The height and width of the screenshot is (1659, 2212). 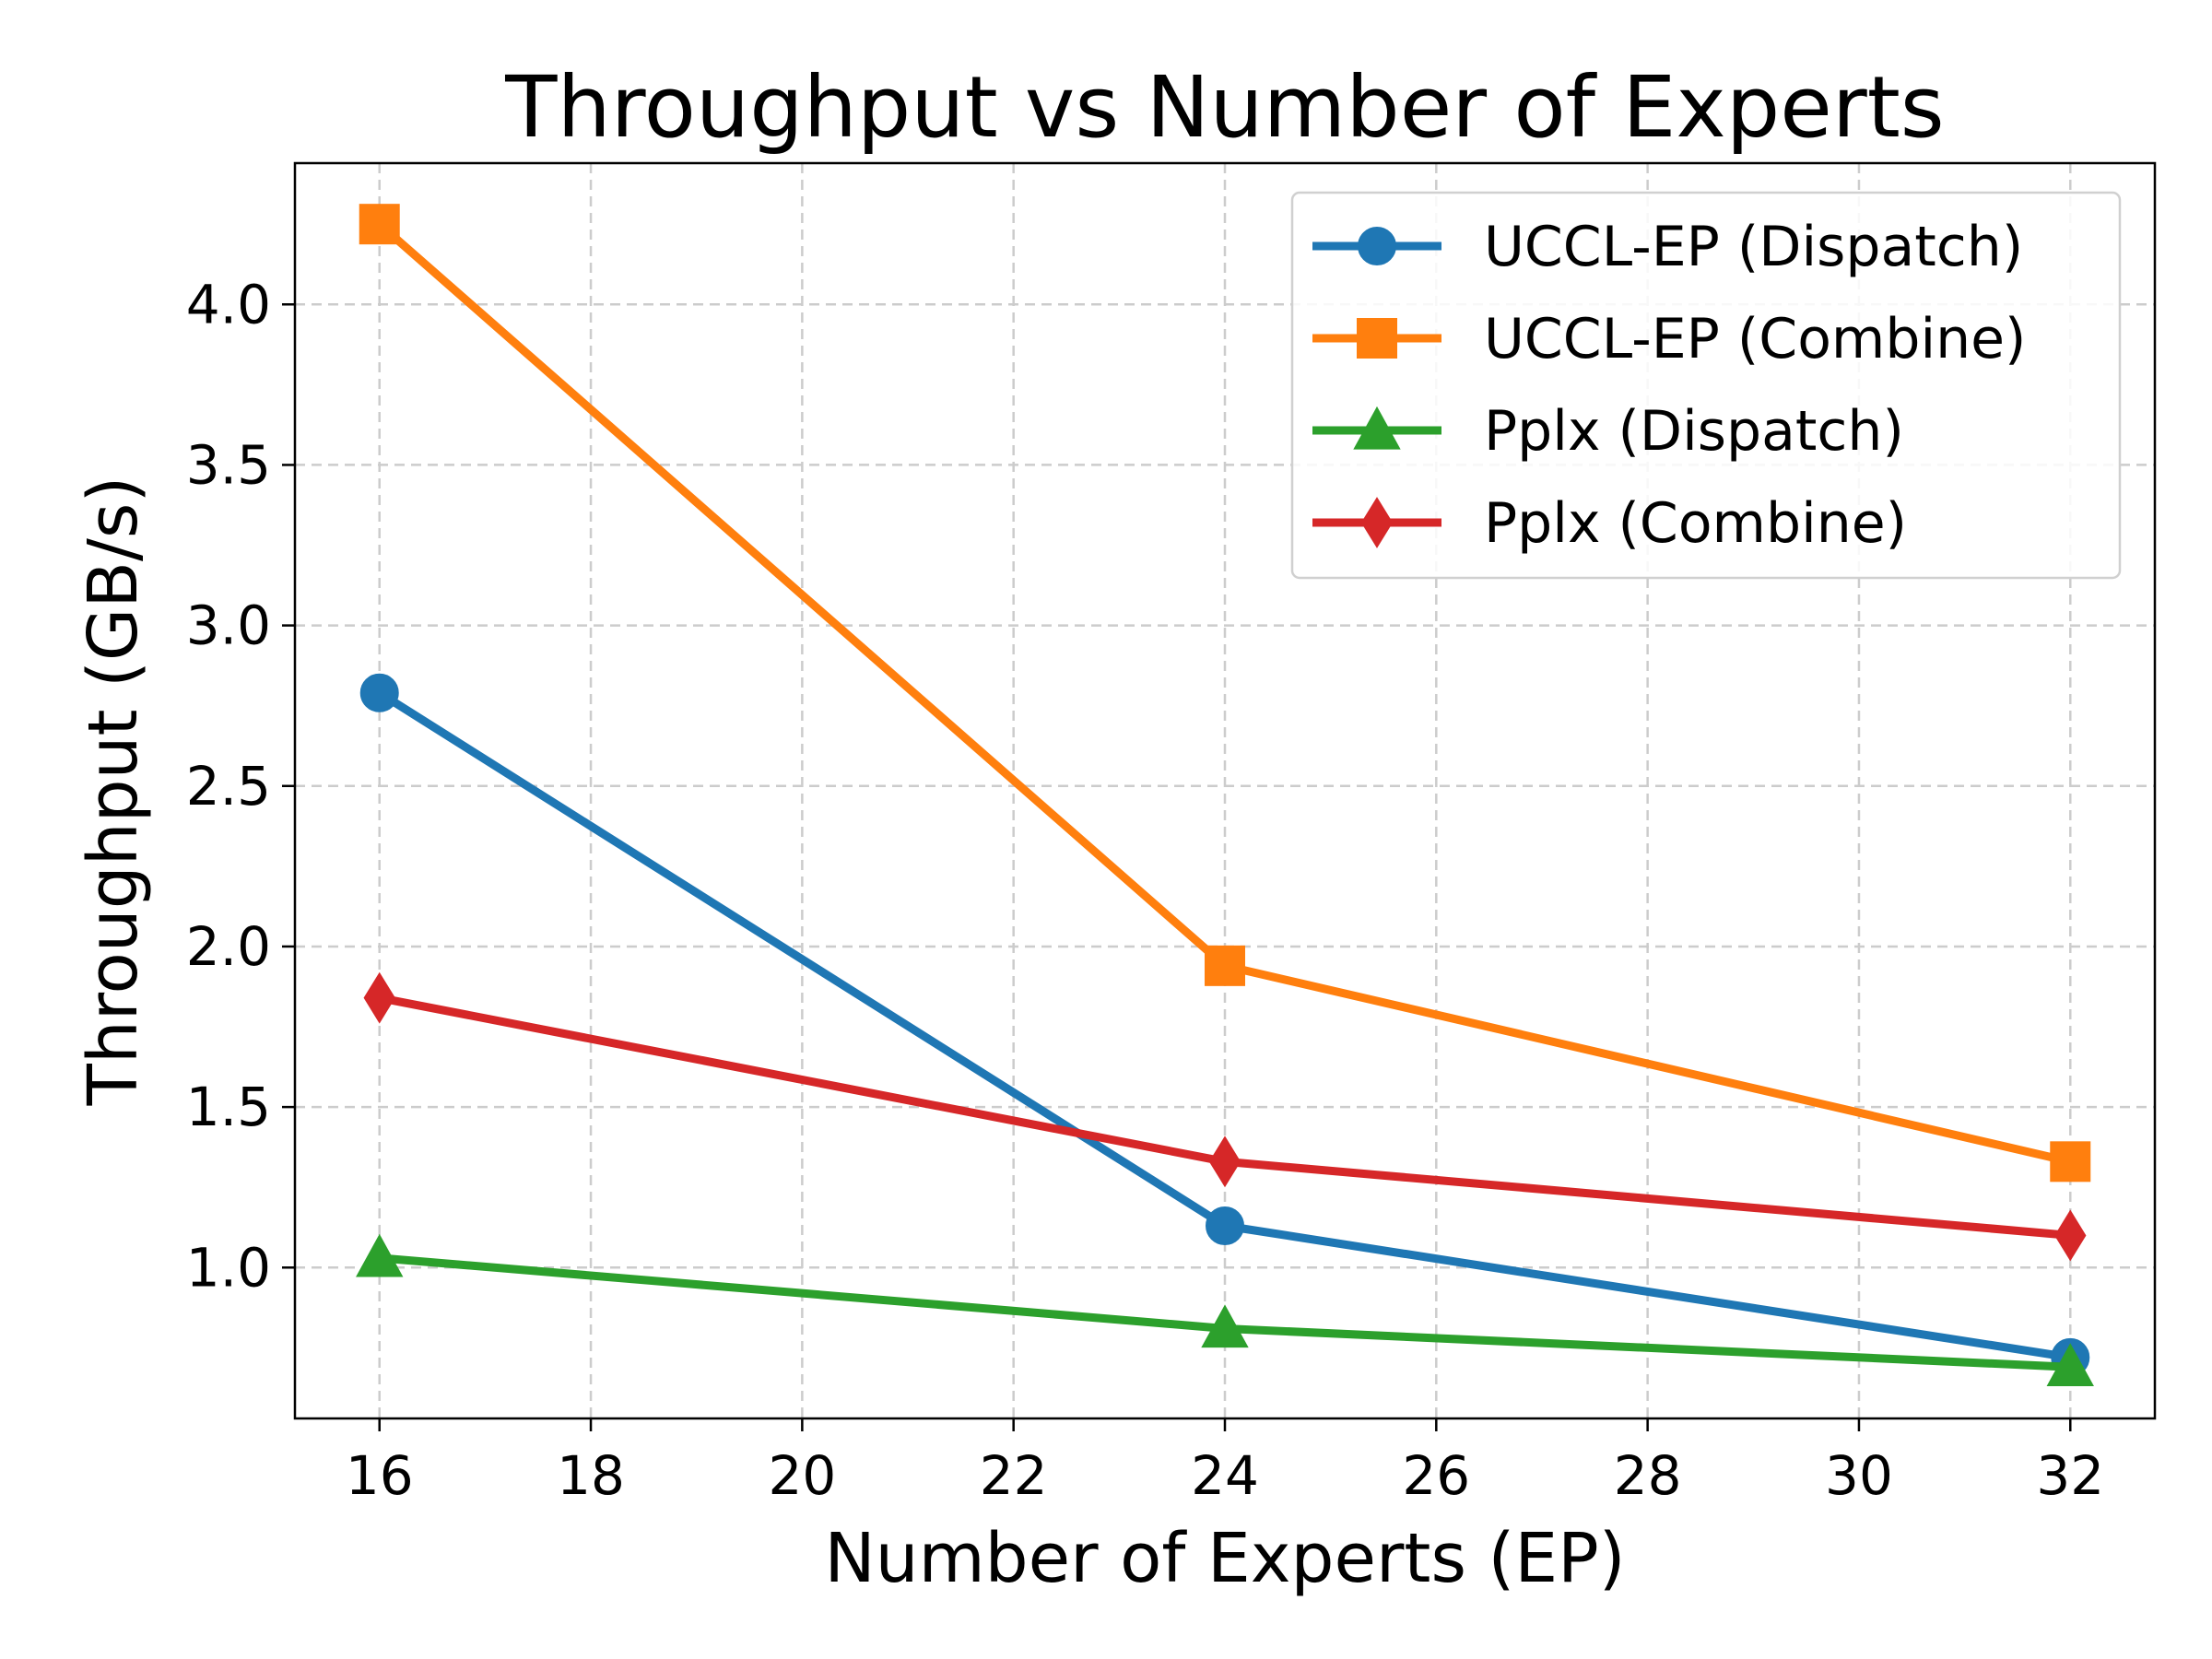 I want to click on x-tick-label: 16, so click(x=380, y=1475).